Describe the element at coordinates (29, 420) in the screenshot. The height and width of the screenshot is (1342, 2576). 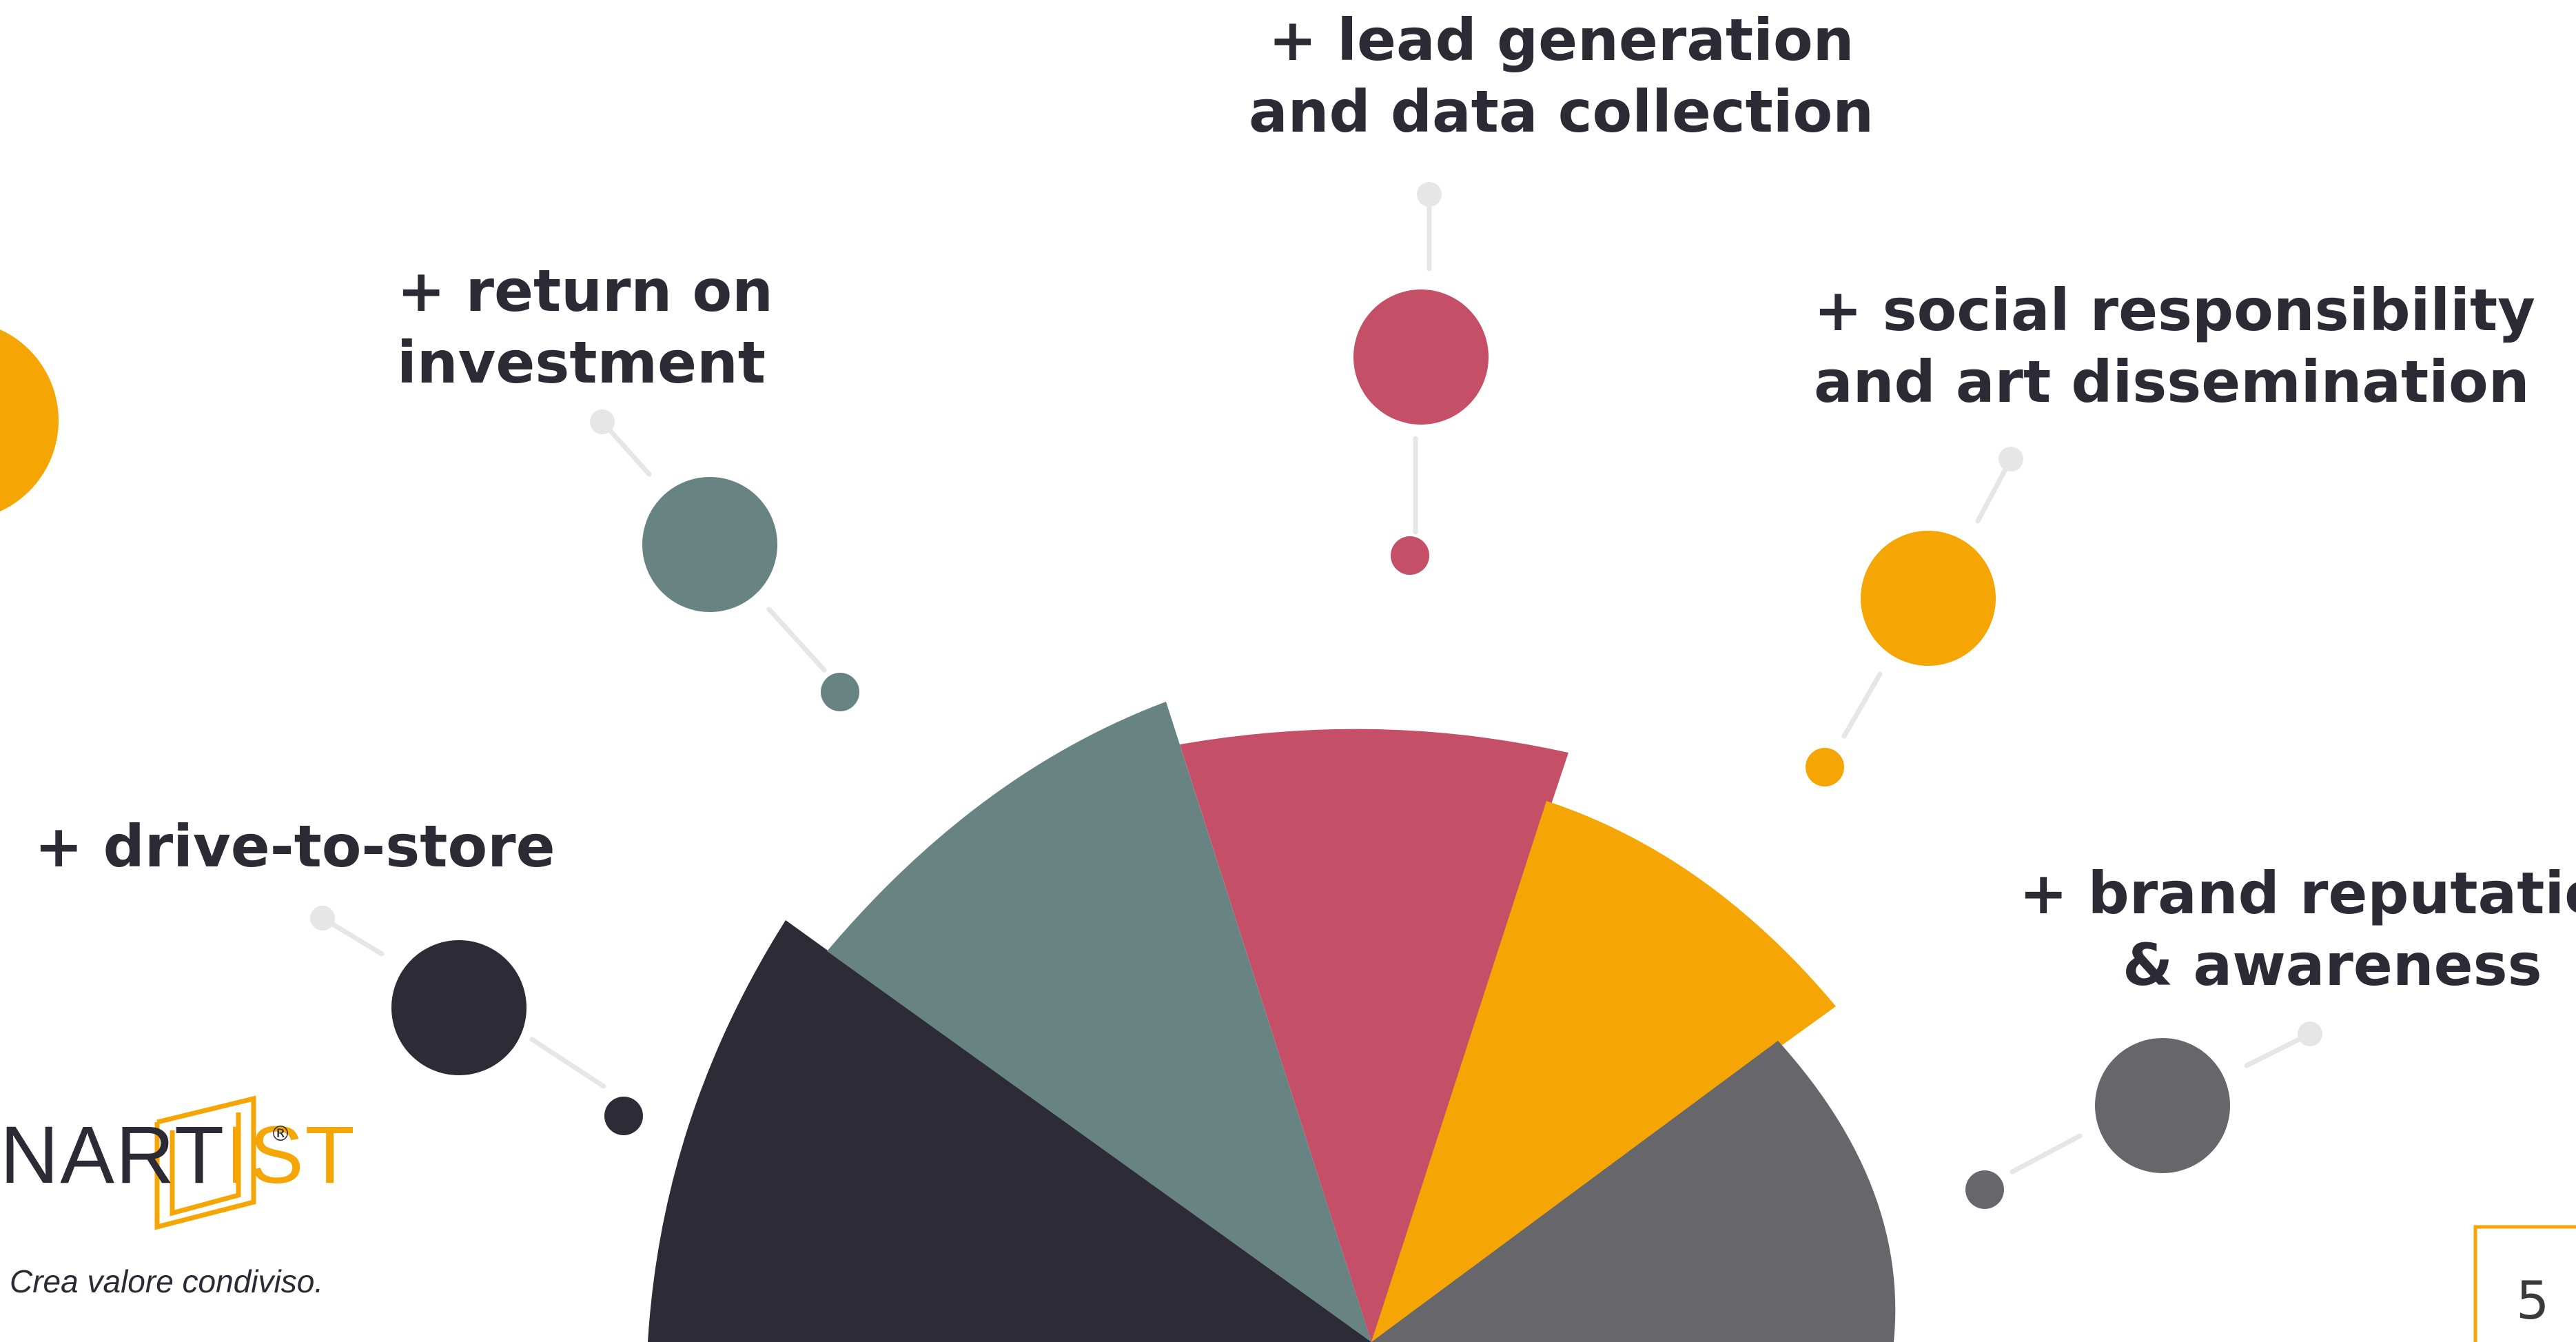
I see `edge-accent-circle` at that location.